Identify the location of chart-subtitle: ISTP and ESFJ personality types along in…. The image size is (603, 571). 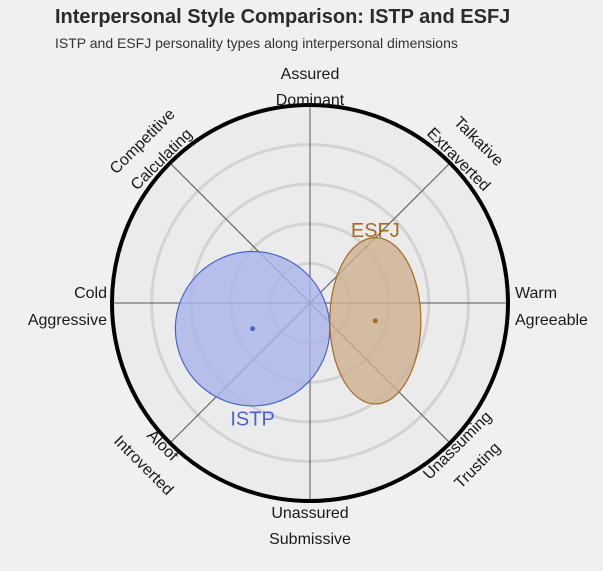
(256, 43).